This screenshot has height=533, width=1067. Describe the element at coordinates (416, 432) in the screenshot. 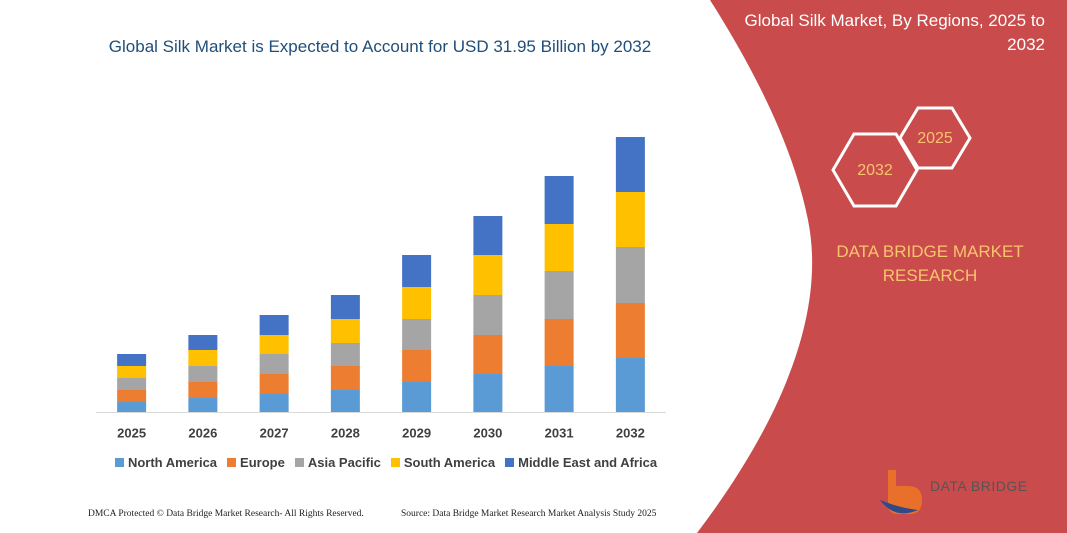

I see `x-tick-label: 2029` at that location.